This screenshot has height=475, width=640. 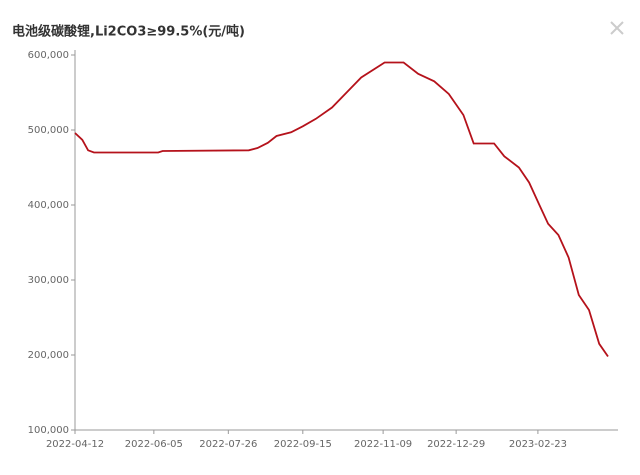 What do you see at coordinates (538, 444) in the screenshot?
I see `x-tick-label: 2023-02-23` at bounding box center [538, 444].